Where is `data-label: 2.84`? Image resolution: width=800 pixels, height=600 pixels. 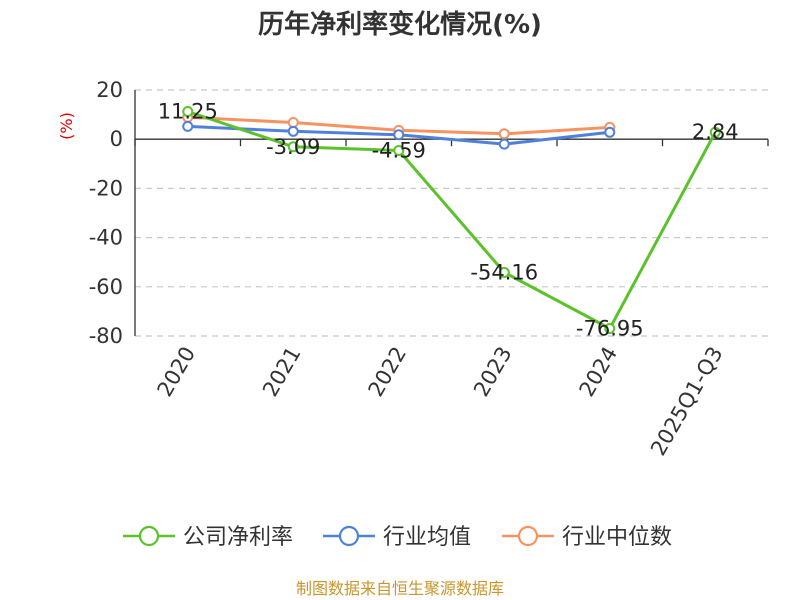
data-label: 2.84 is located at coordinates (715, 132).